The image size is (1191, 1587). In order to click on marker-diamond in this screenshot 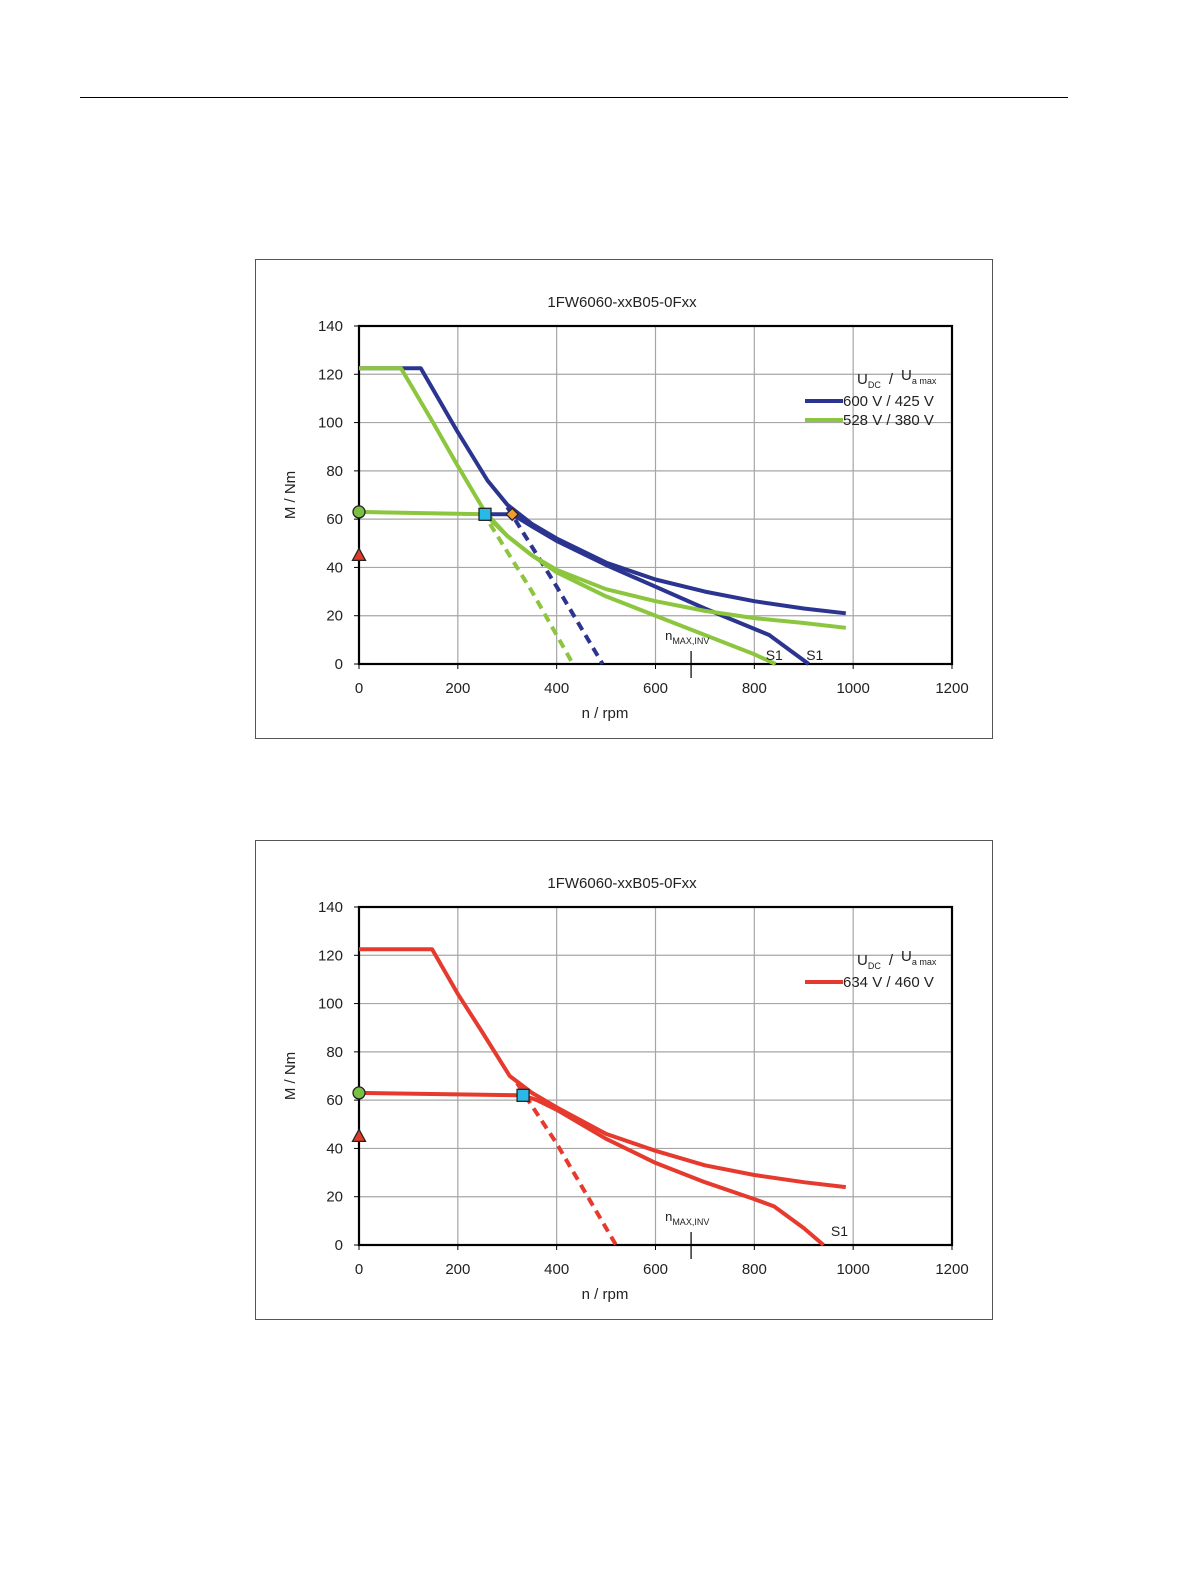, I will do `click(512, 514)`.